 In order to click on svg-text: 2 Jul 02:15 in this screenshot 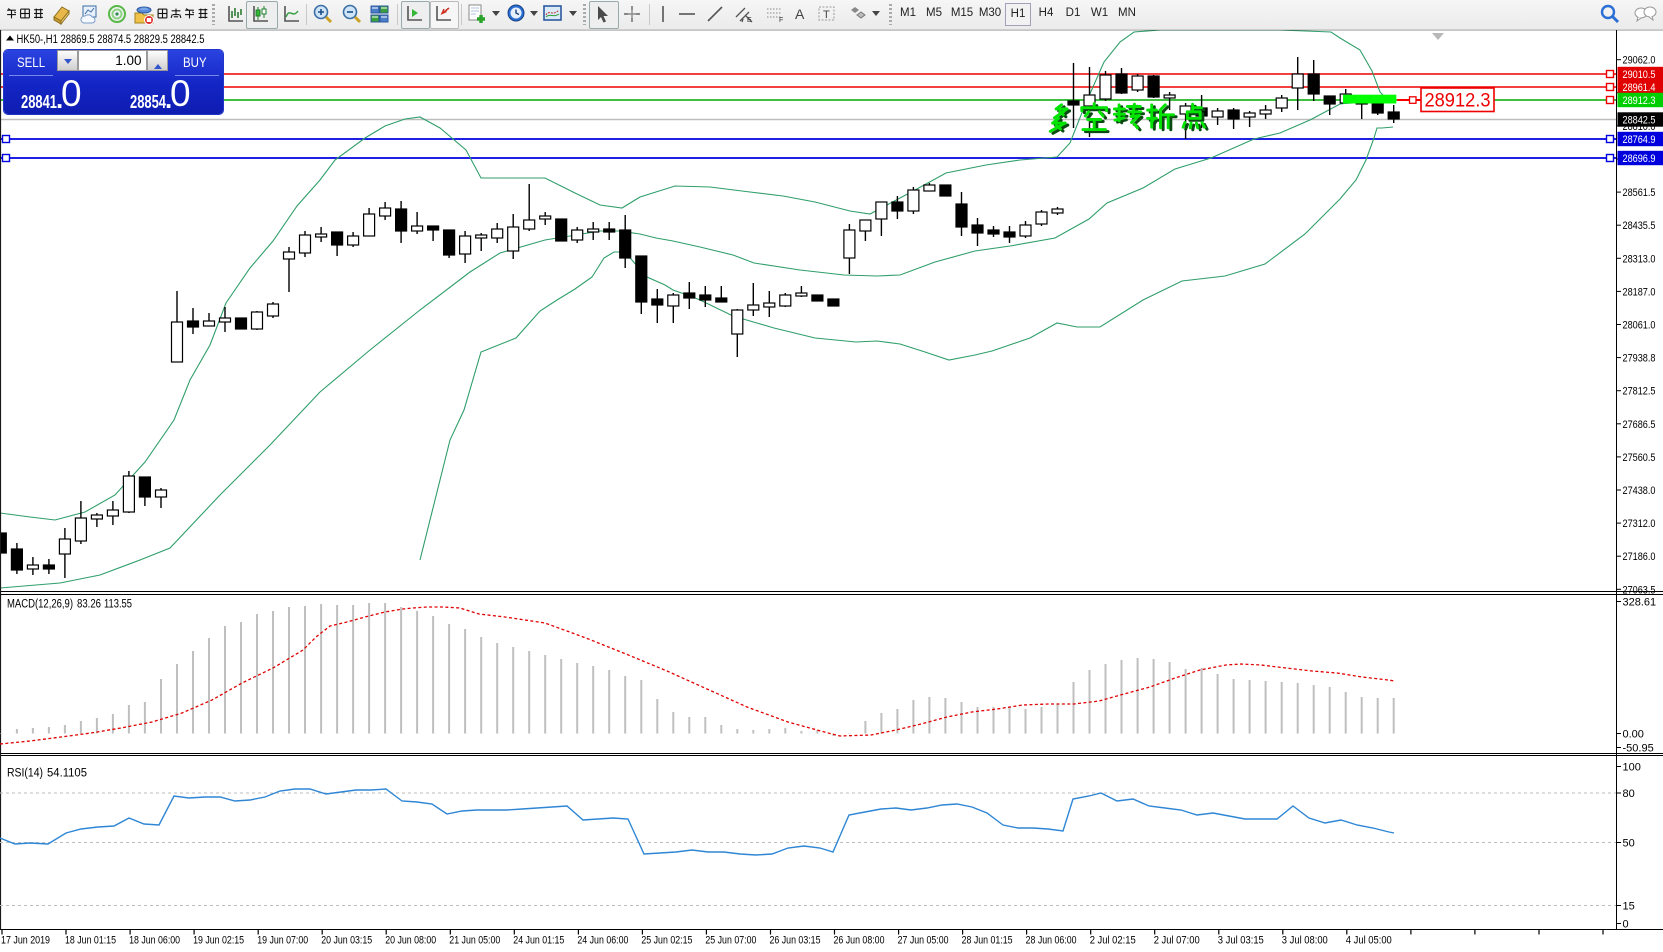, I will do `click(1113, 941)`.